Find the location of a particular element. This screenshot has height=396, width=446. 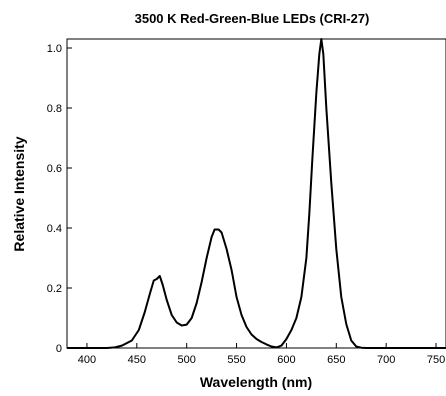

x-tick-label: 600 is located at coordinates (286, 360).